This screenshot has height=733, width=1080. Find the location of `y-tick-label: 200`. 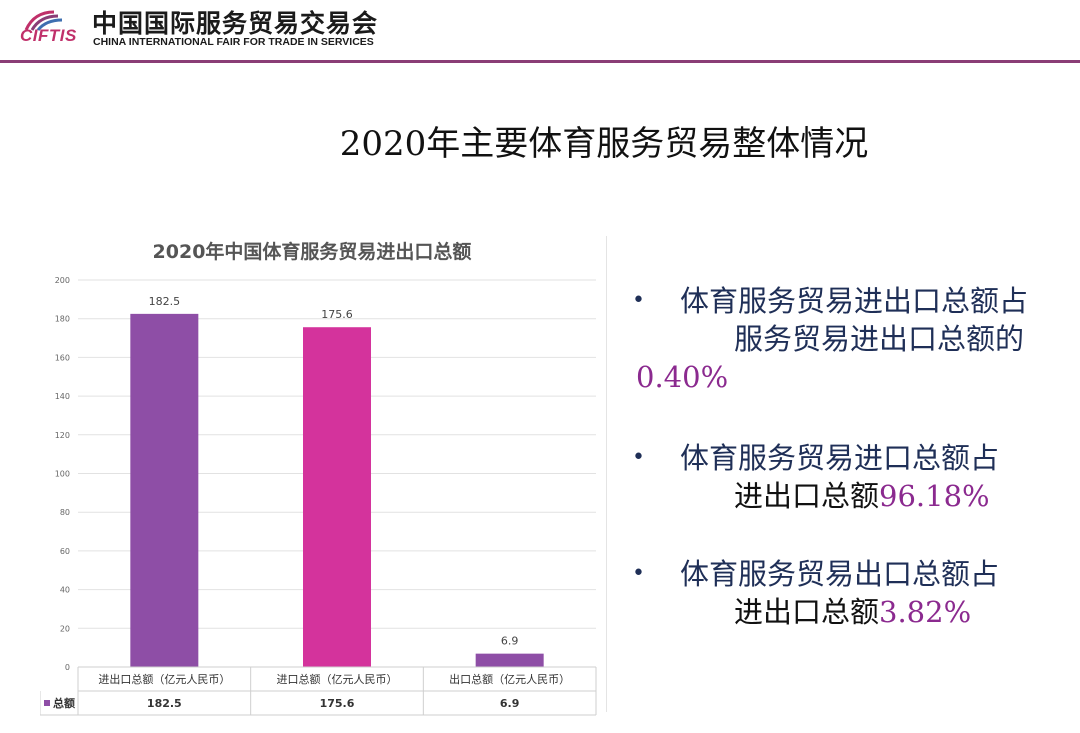

y-tick-label: 200 is located at coordinates (62, 280).